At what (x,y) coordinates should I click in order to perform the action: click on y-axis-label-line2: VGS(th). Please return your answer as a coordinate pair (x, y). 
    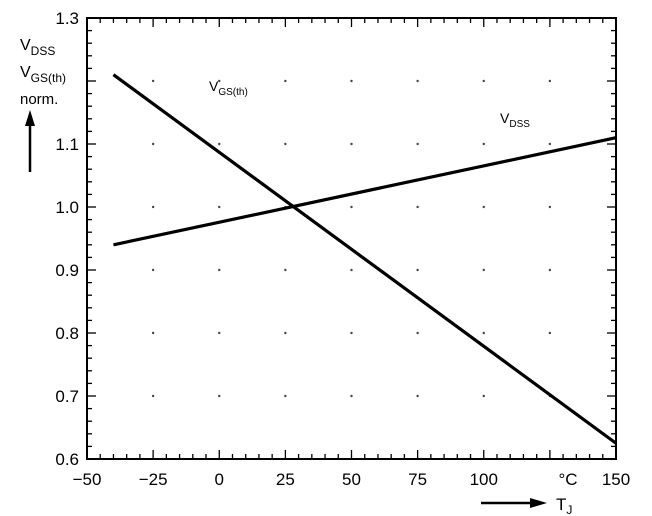
    Looking at the image, I should click on (43, 74).